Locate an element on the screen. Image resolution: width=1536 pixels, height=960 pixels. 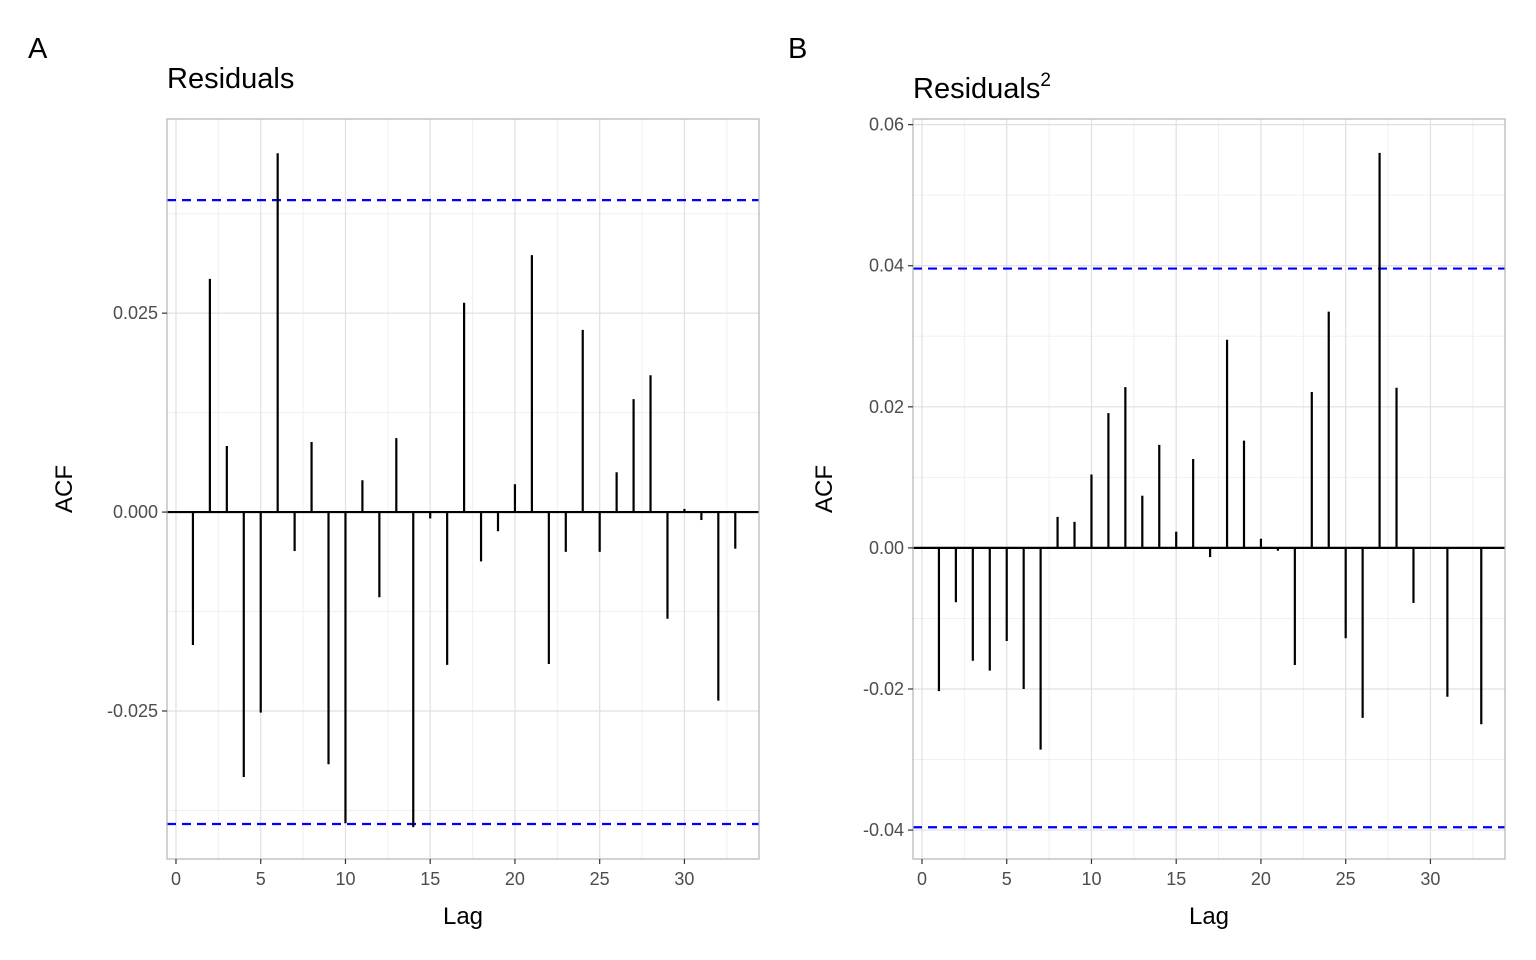
panel-title: Residuals2 is located at coordinates (982, 87).